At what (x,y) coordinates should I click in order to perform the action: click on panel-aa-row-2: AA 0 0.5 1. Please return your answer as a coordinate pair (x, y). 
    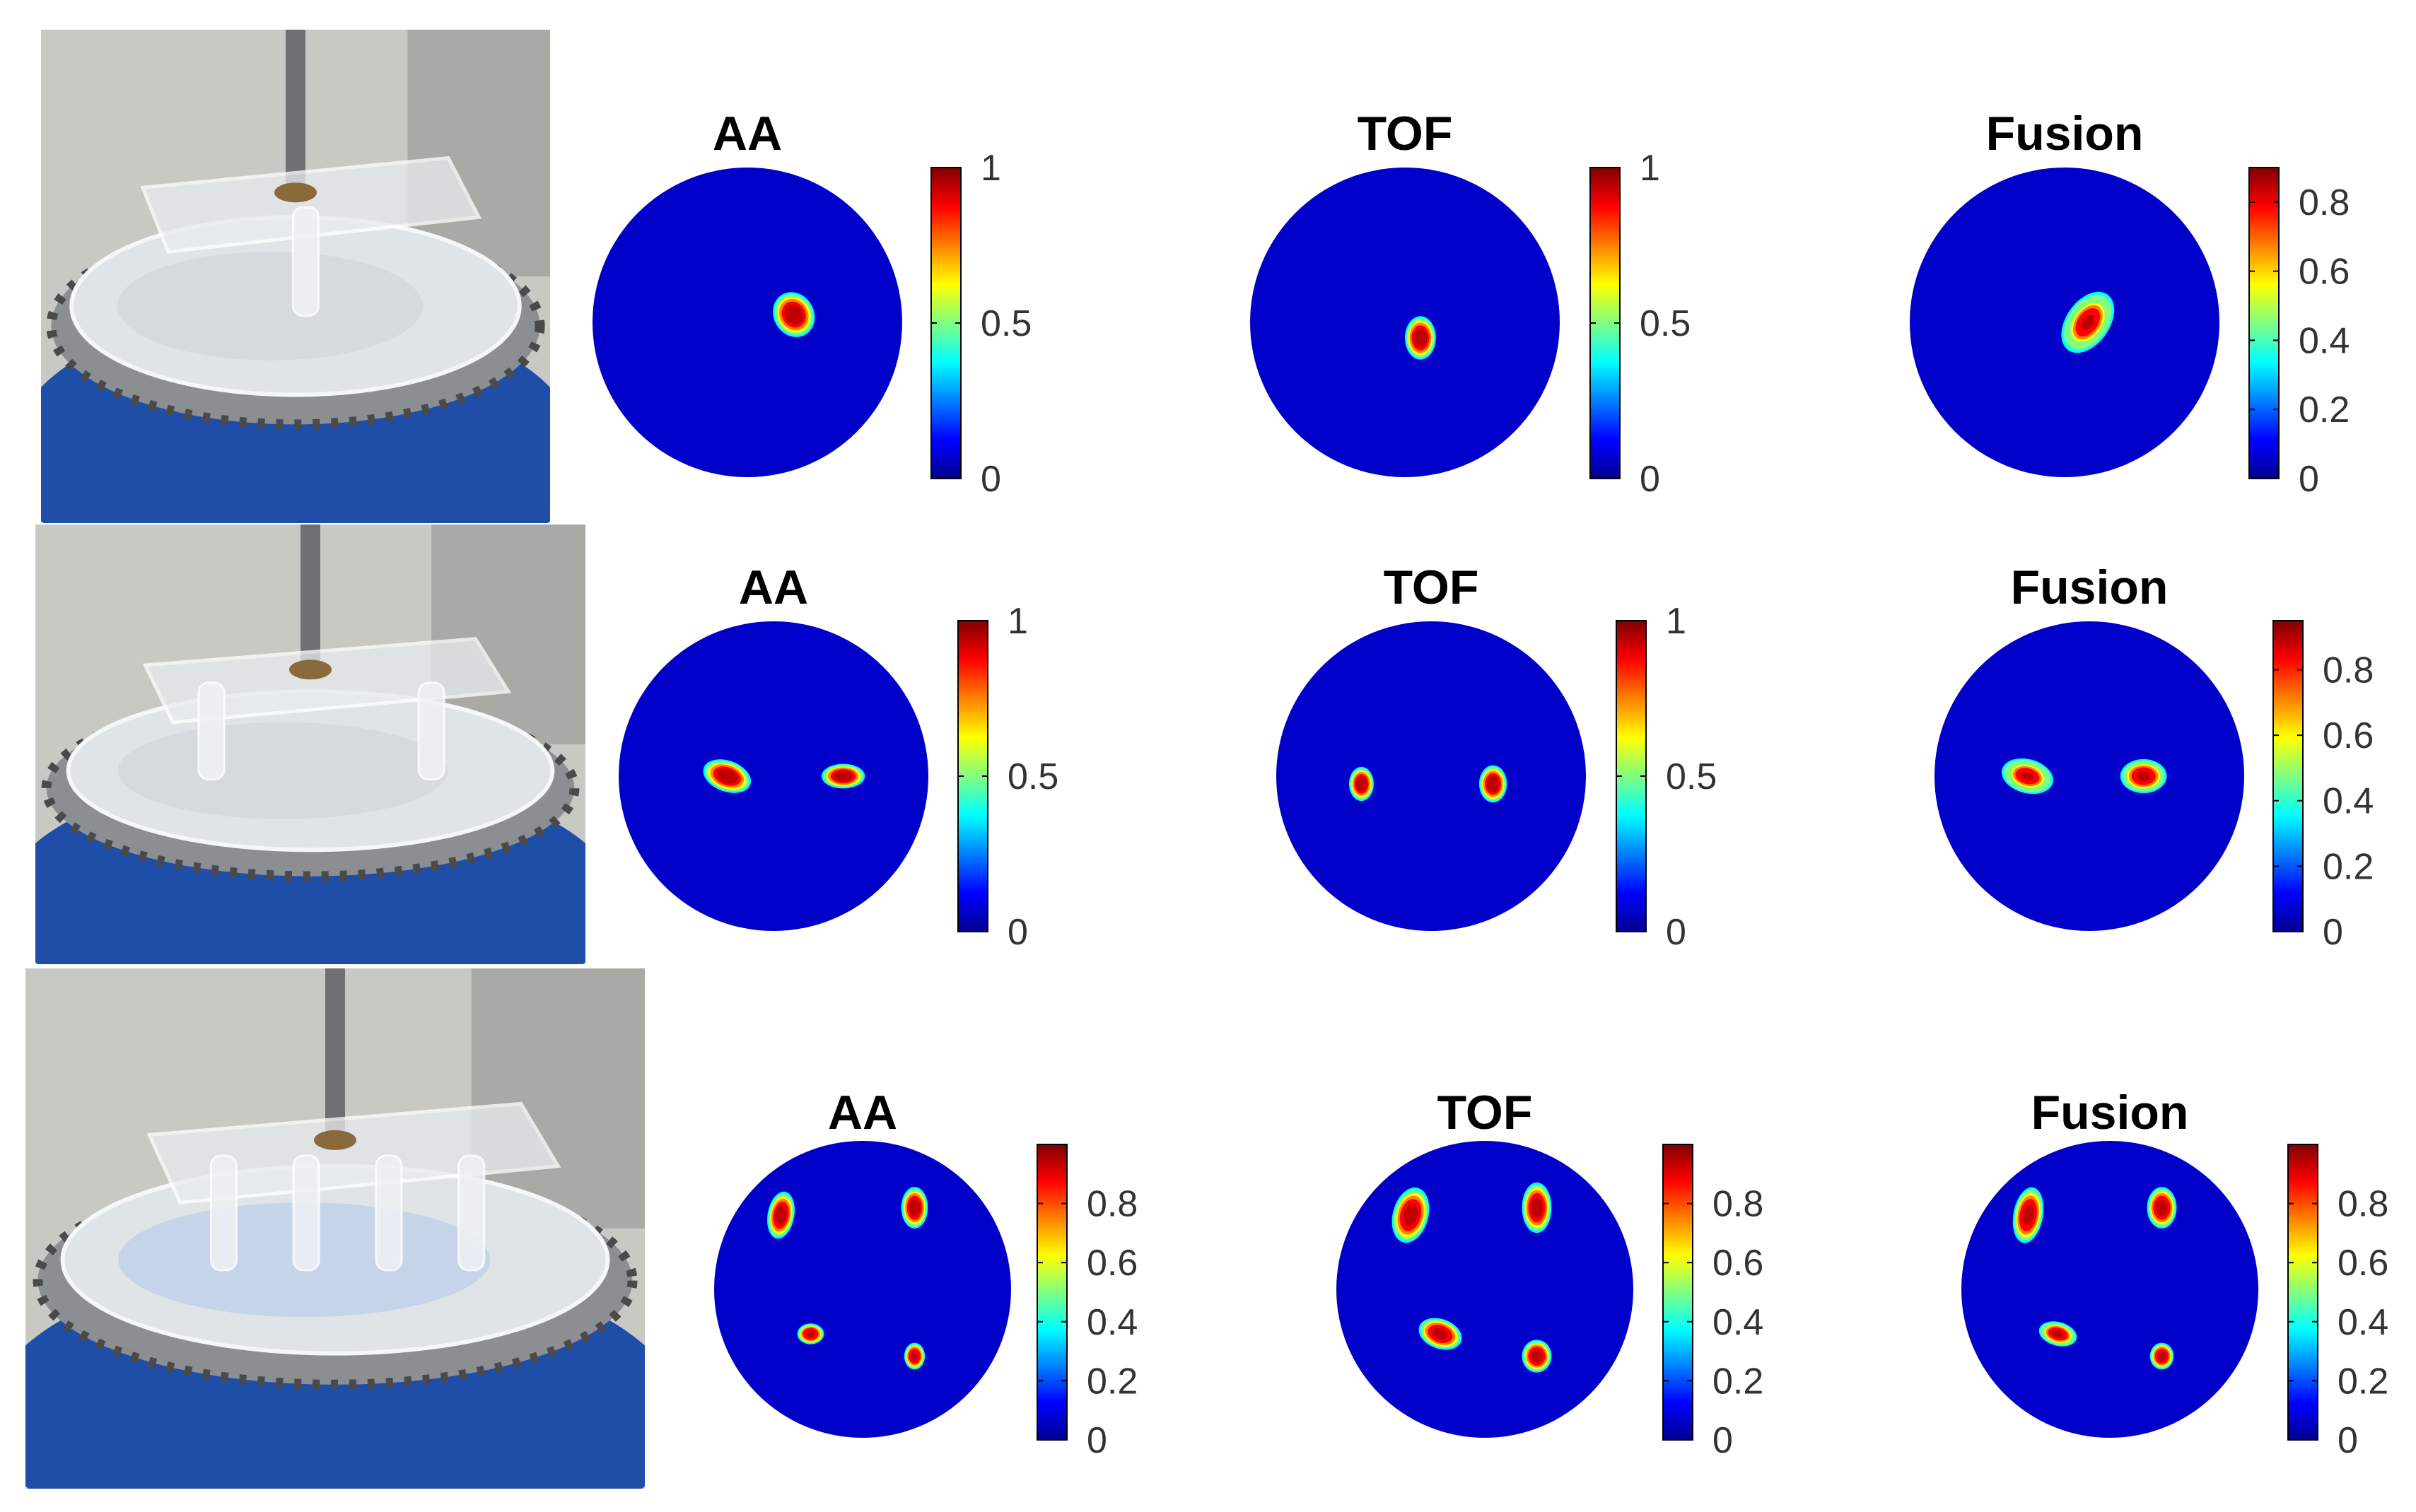
    Looking at the image, I should click on (838, 757).